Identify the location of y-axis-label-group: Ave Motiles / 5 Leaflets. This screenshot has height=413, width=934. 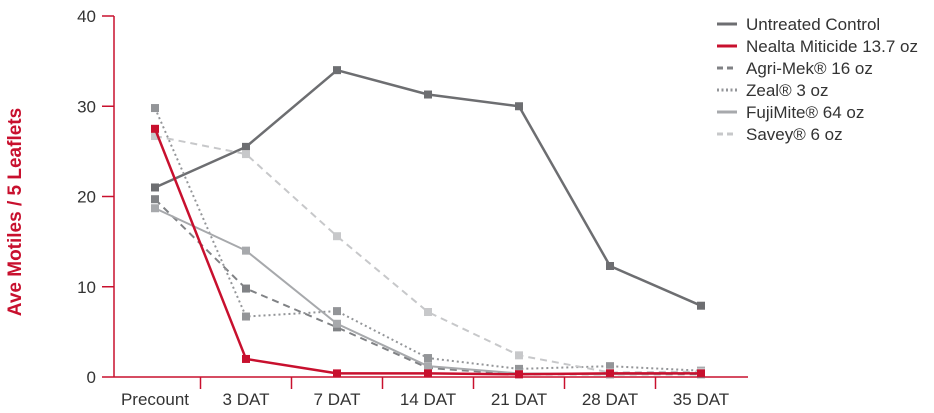
(15, 212).